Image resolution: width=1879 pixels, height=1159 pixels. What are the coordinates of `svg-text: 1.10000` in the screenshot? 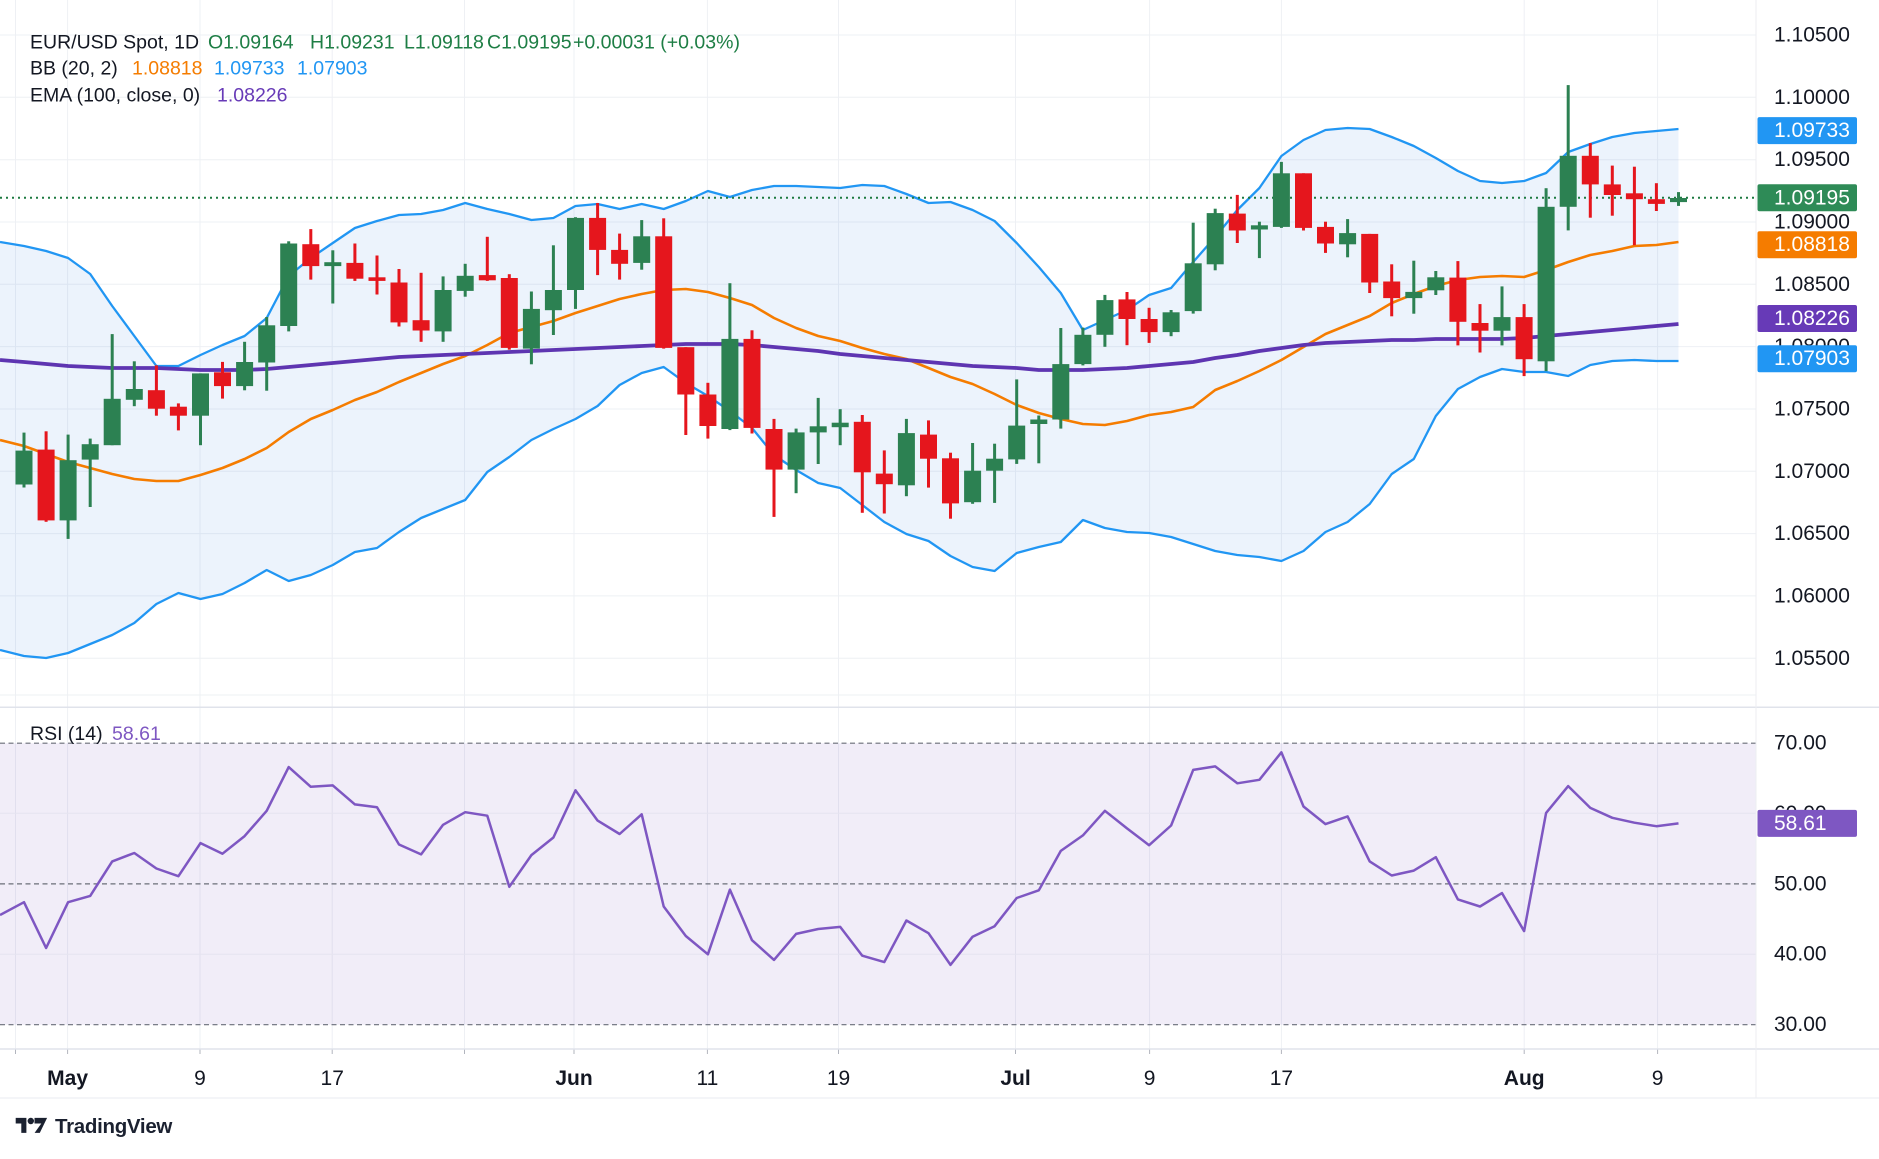 It's located at (1812, 97).